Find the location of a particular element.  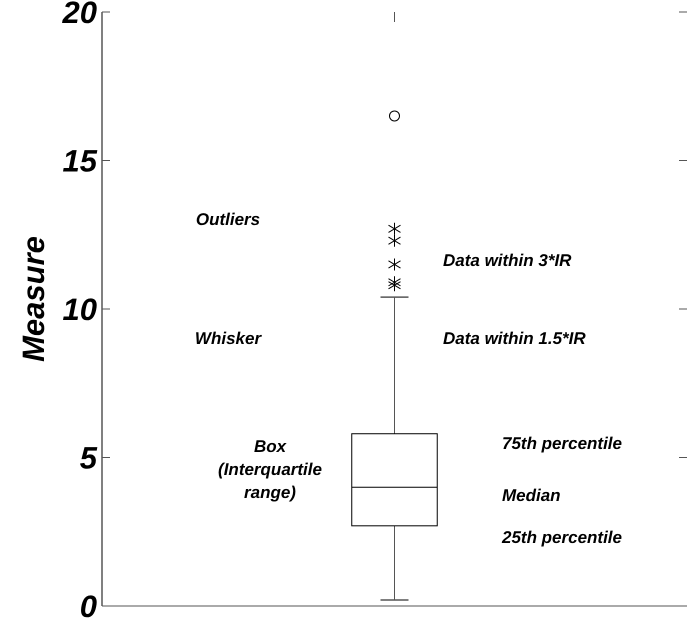

annotation: 75th percentile is located at coordinates (562, 443).